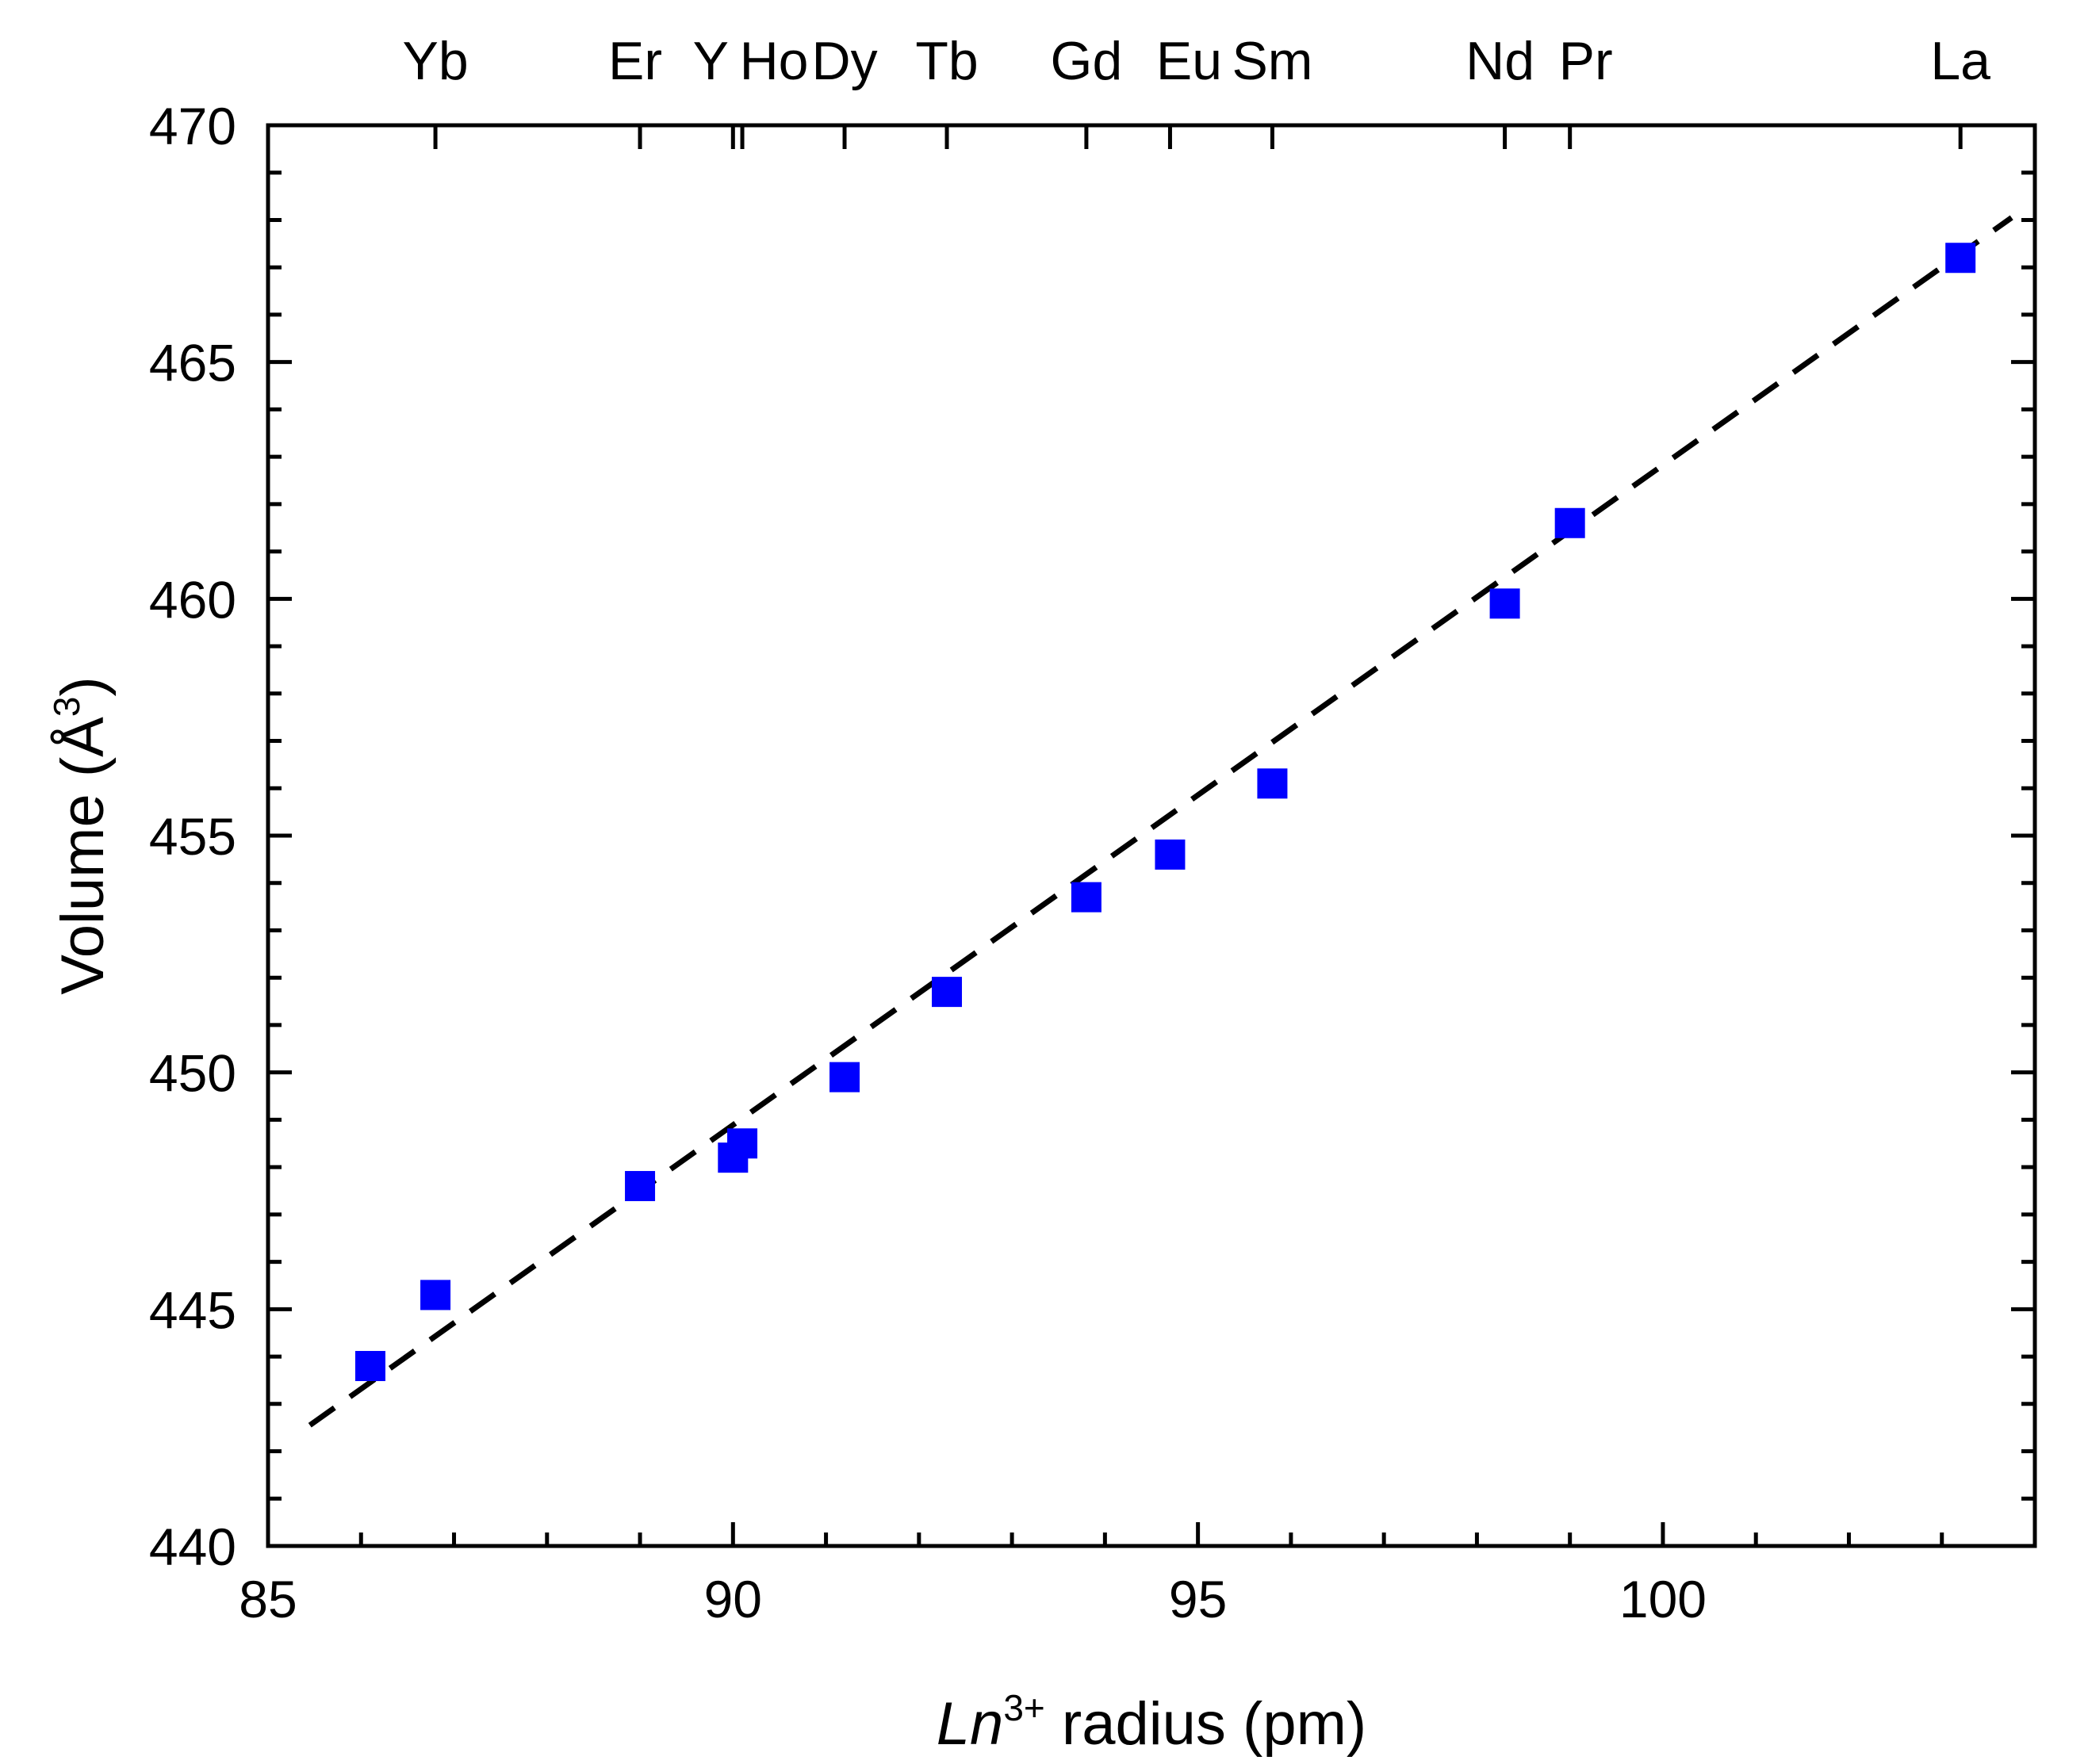 The width and height of the screenshot is (2088, 1764). Describe the element at coordinates (268, 1599) in the screenshot. I see `x-tick-label: 85` at that location.